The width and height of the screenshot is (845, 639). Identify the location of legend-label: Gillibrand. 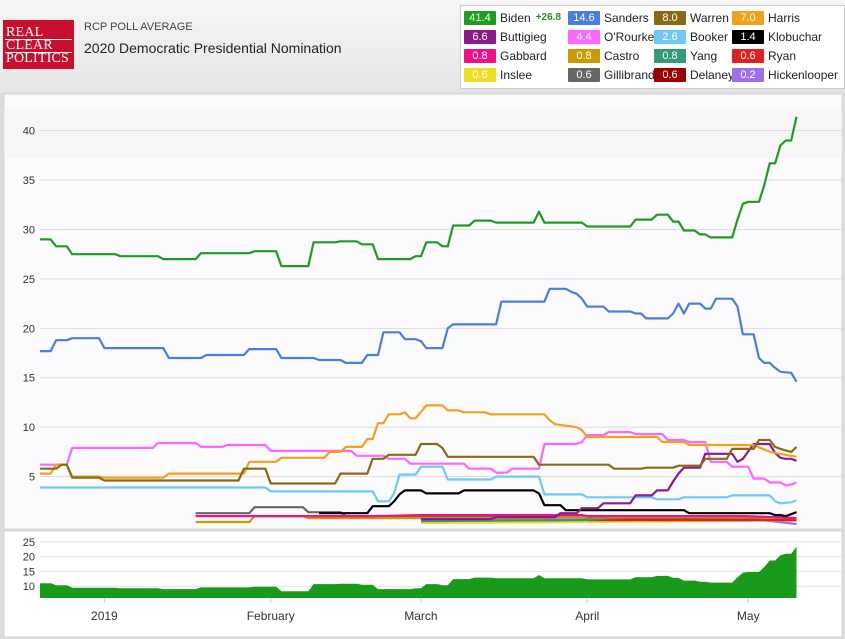
(629, 74).